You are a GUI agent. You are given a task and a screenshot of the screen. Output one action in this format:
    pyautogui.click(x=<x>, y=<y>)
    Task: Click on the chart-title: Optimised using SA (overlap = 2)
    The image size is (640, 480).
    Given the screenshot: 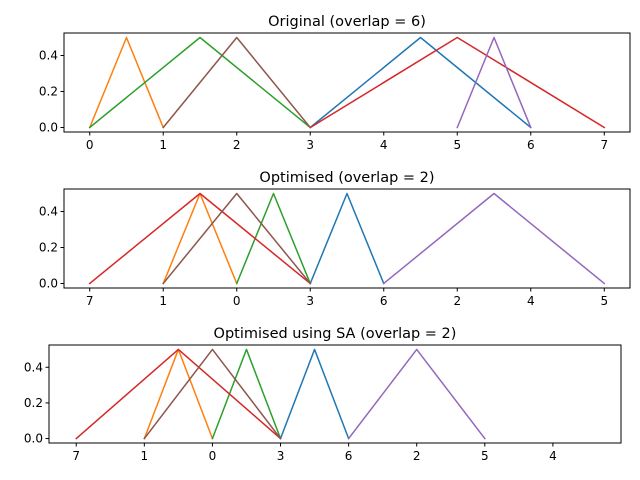 What is the action you would take?
    pyautogui.click(x=335, y=334)
    